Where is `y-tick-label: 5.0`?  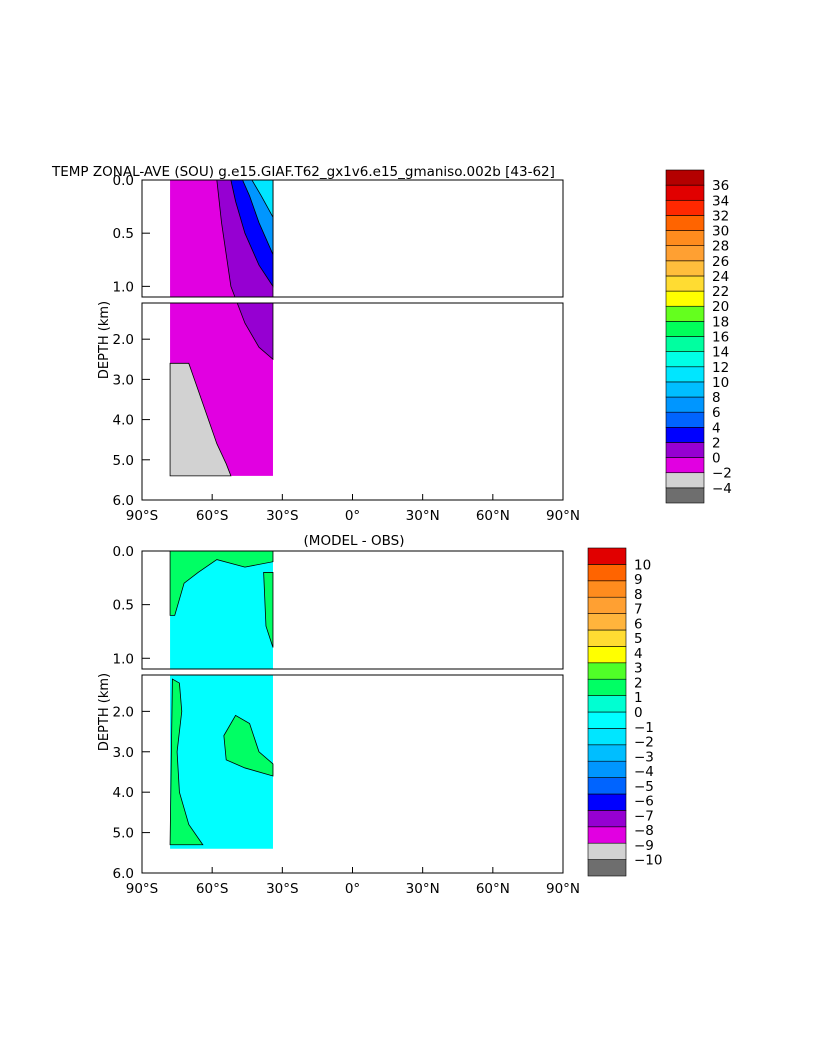
y-tick-label: 5.0 is located at coordinates (123, 834).